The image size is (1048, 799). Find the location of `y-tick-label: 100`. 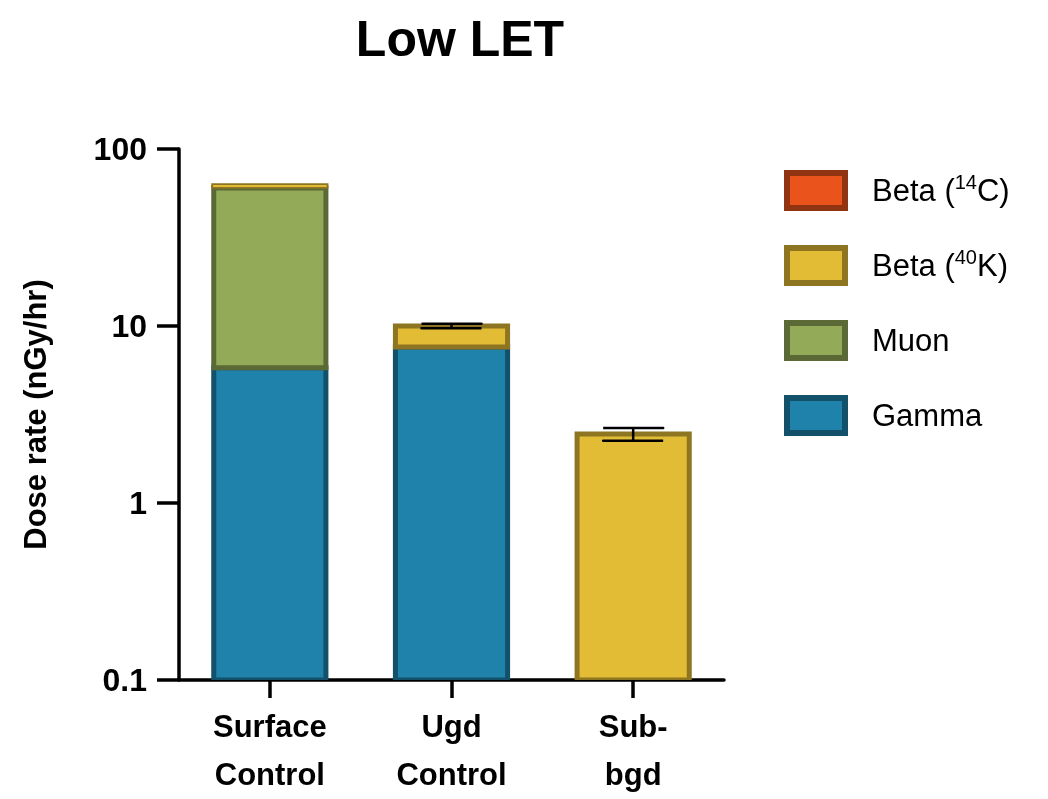

y-tick-label: 100 is located at coordinates (120, 149).